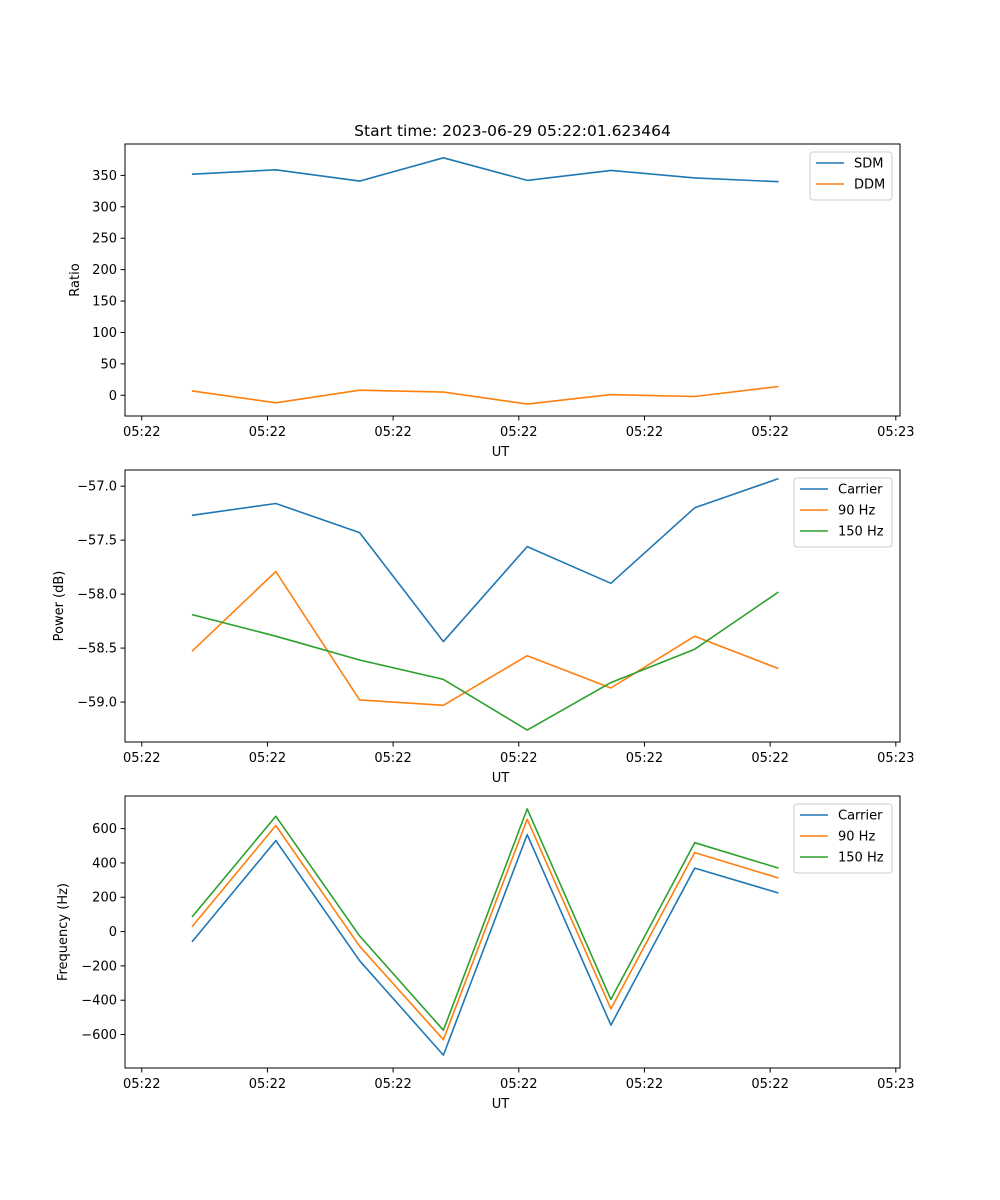 This screenshot has width=1000, height=1200. Describe the element at coordinates (59, 606) in the screenshot. I see `y-axis-label: Power (dB)` at that location.